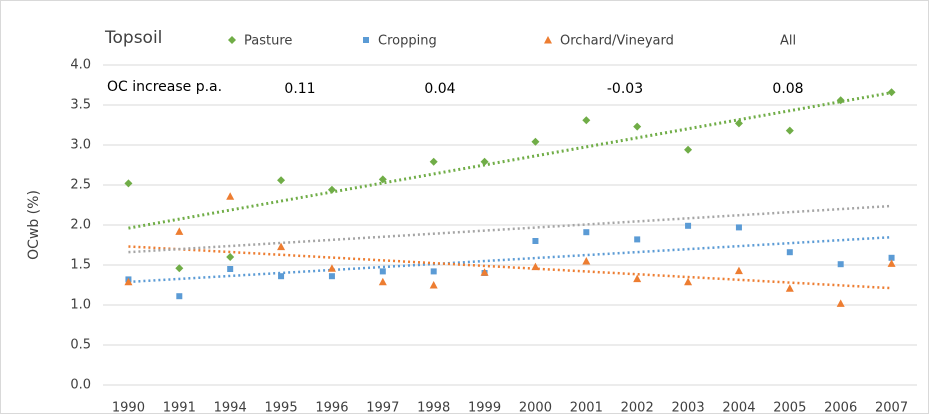  I want to click on y-tick-label: 1.5, so click(80, 265).